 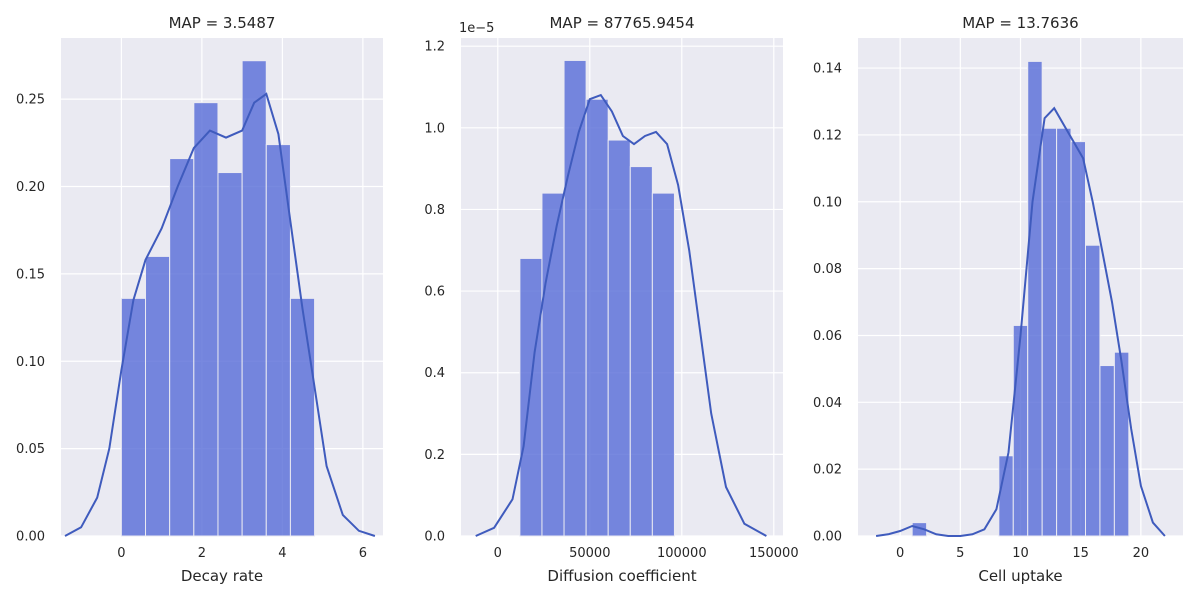 I want to click on x-tick-label: 10, so click(x=1020, y=553).